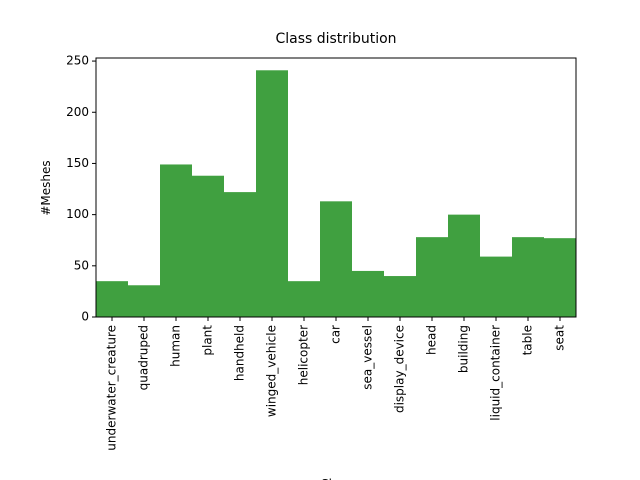  What do you see at coordinates (400, 369) in the screenshot?
I see `x-tick-label: display_device` at bounding box center [400, 369].